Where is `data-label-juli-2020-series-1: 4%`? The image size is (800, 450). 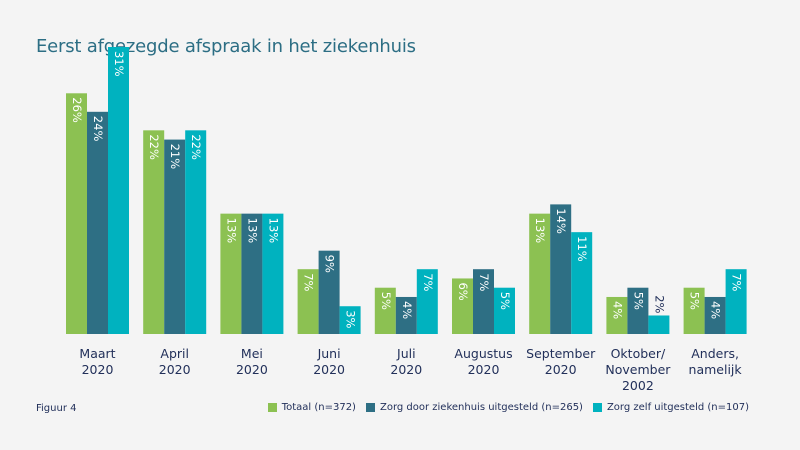 data-label-juli-2020-series-1: 4% is located at coordinates (407, 310).